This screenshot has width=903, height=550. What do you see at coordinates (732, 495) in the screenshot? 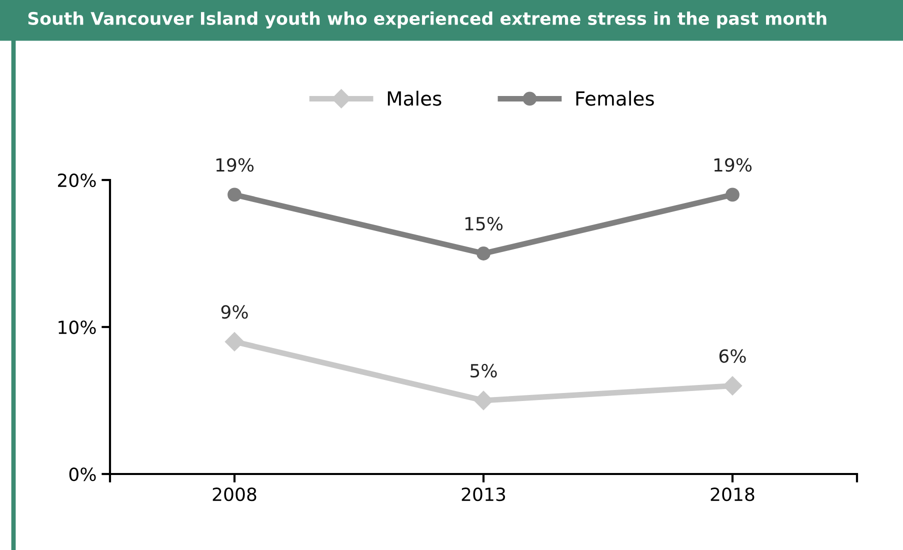
I see `x-tick-label: 2018` at bounding box center [732, 495].